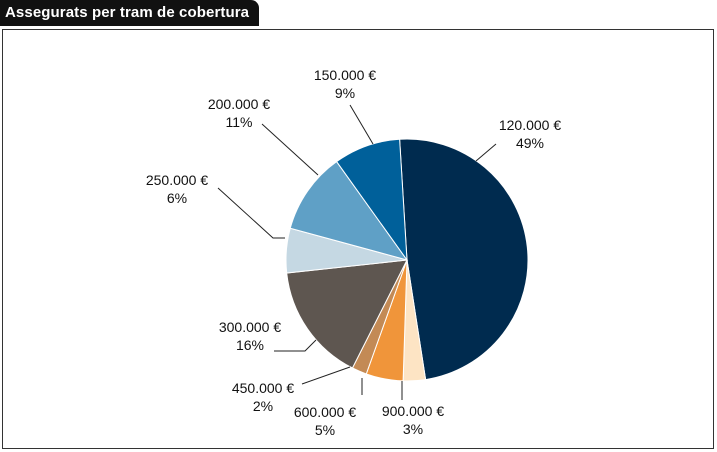 Image resolution: width=717 pixels, height=452 pixels. Describe the element at coordinates (177, 180) in the screenshot. I see `slice-label: 250.000 €` at that location.